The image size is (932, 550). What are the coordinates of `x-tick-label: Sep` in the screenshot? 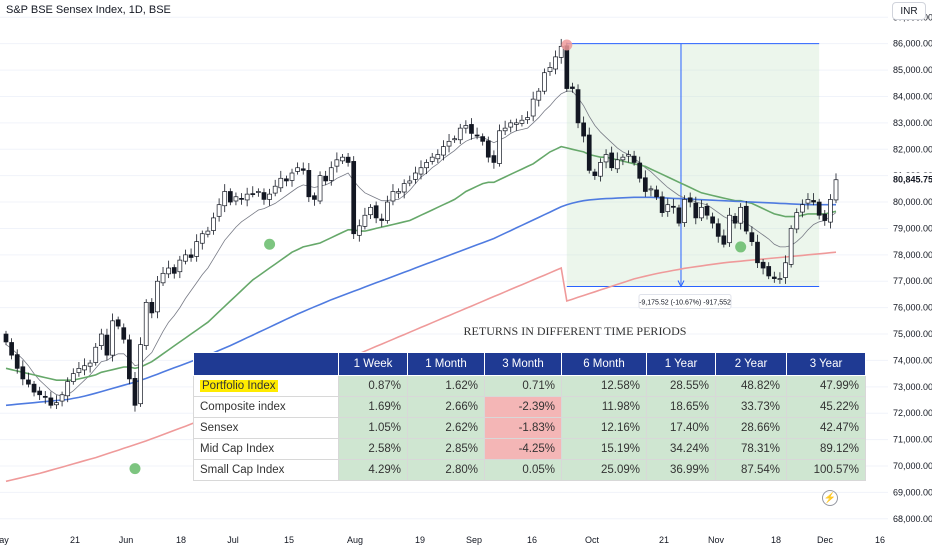 It's located at (474, 540).